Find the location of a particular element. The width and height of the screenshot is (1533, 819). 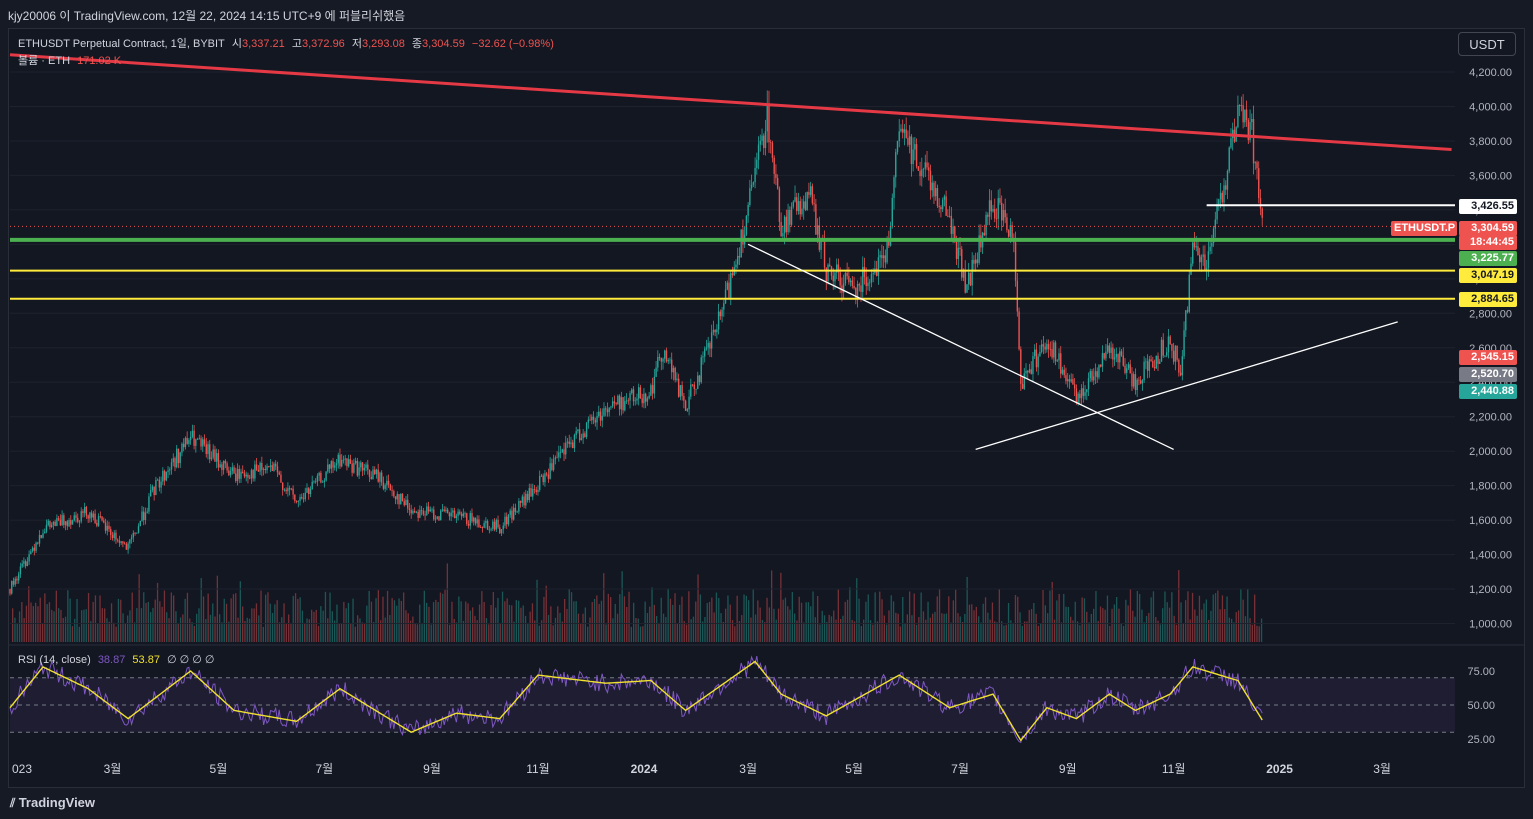

y-tick-label: 2,000.00 is located at coordinates (1490, 452).